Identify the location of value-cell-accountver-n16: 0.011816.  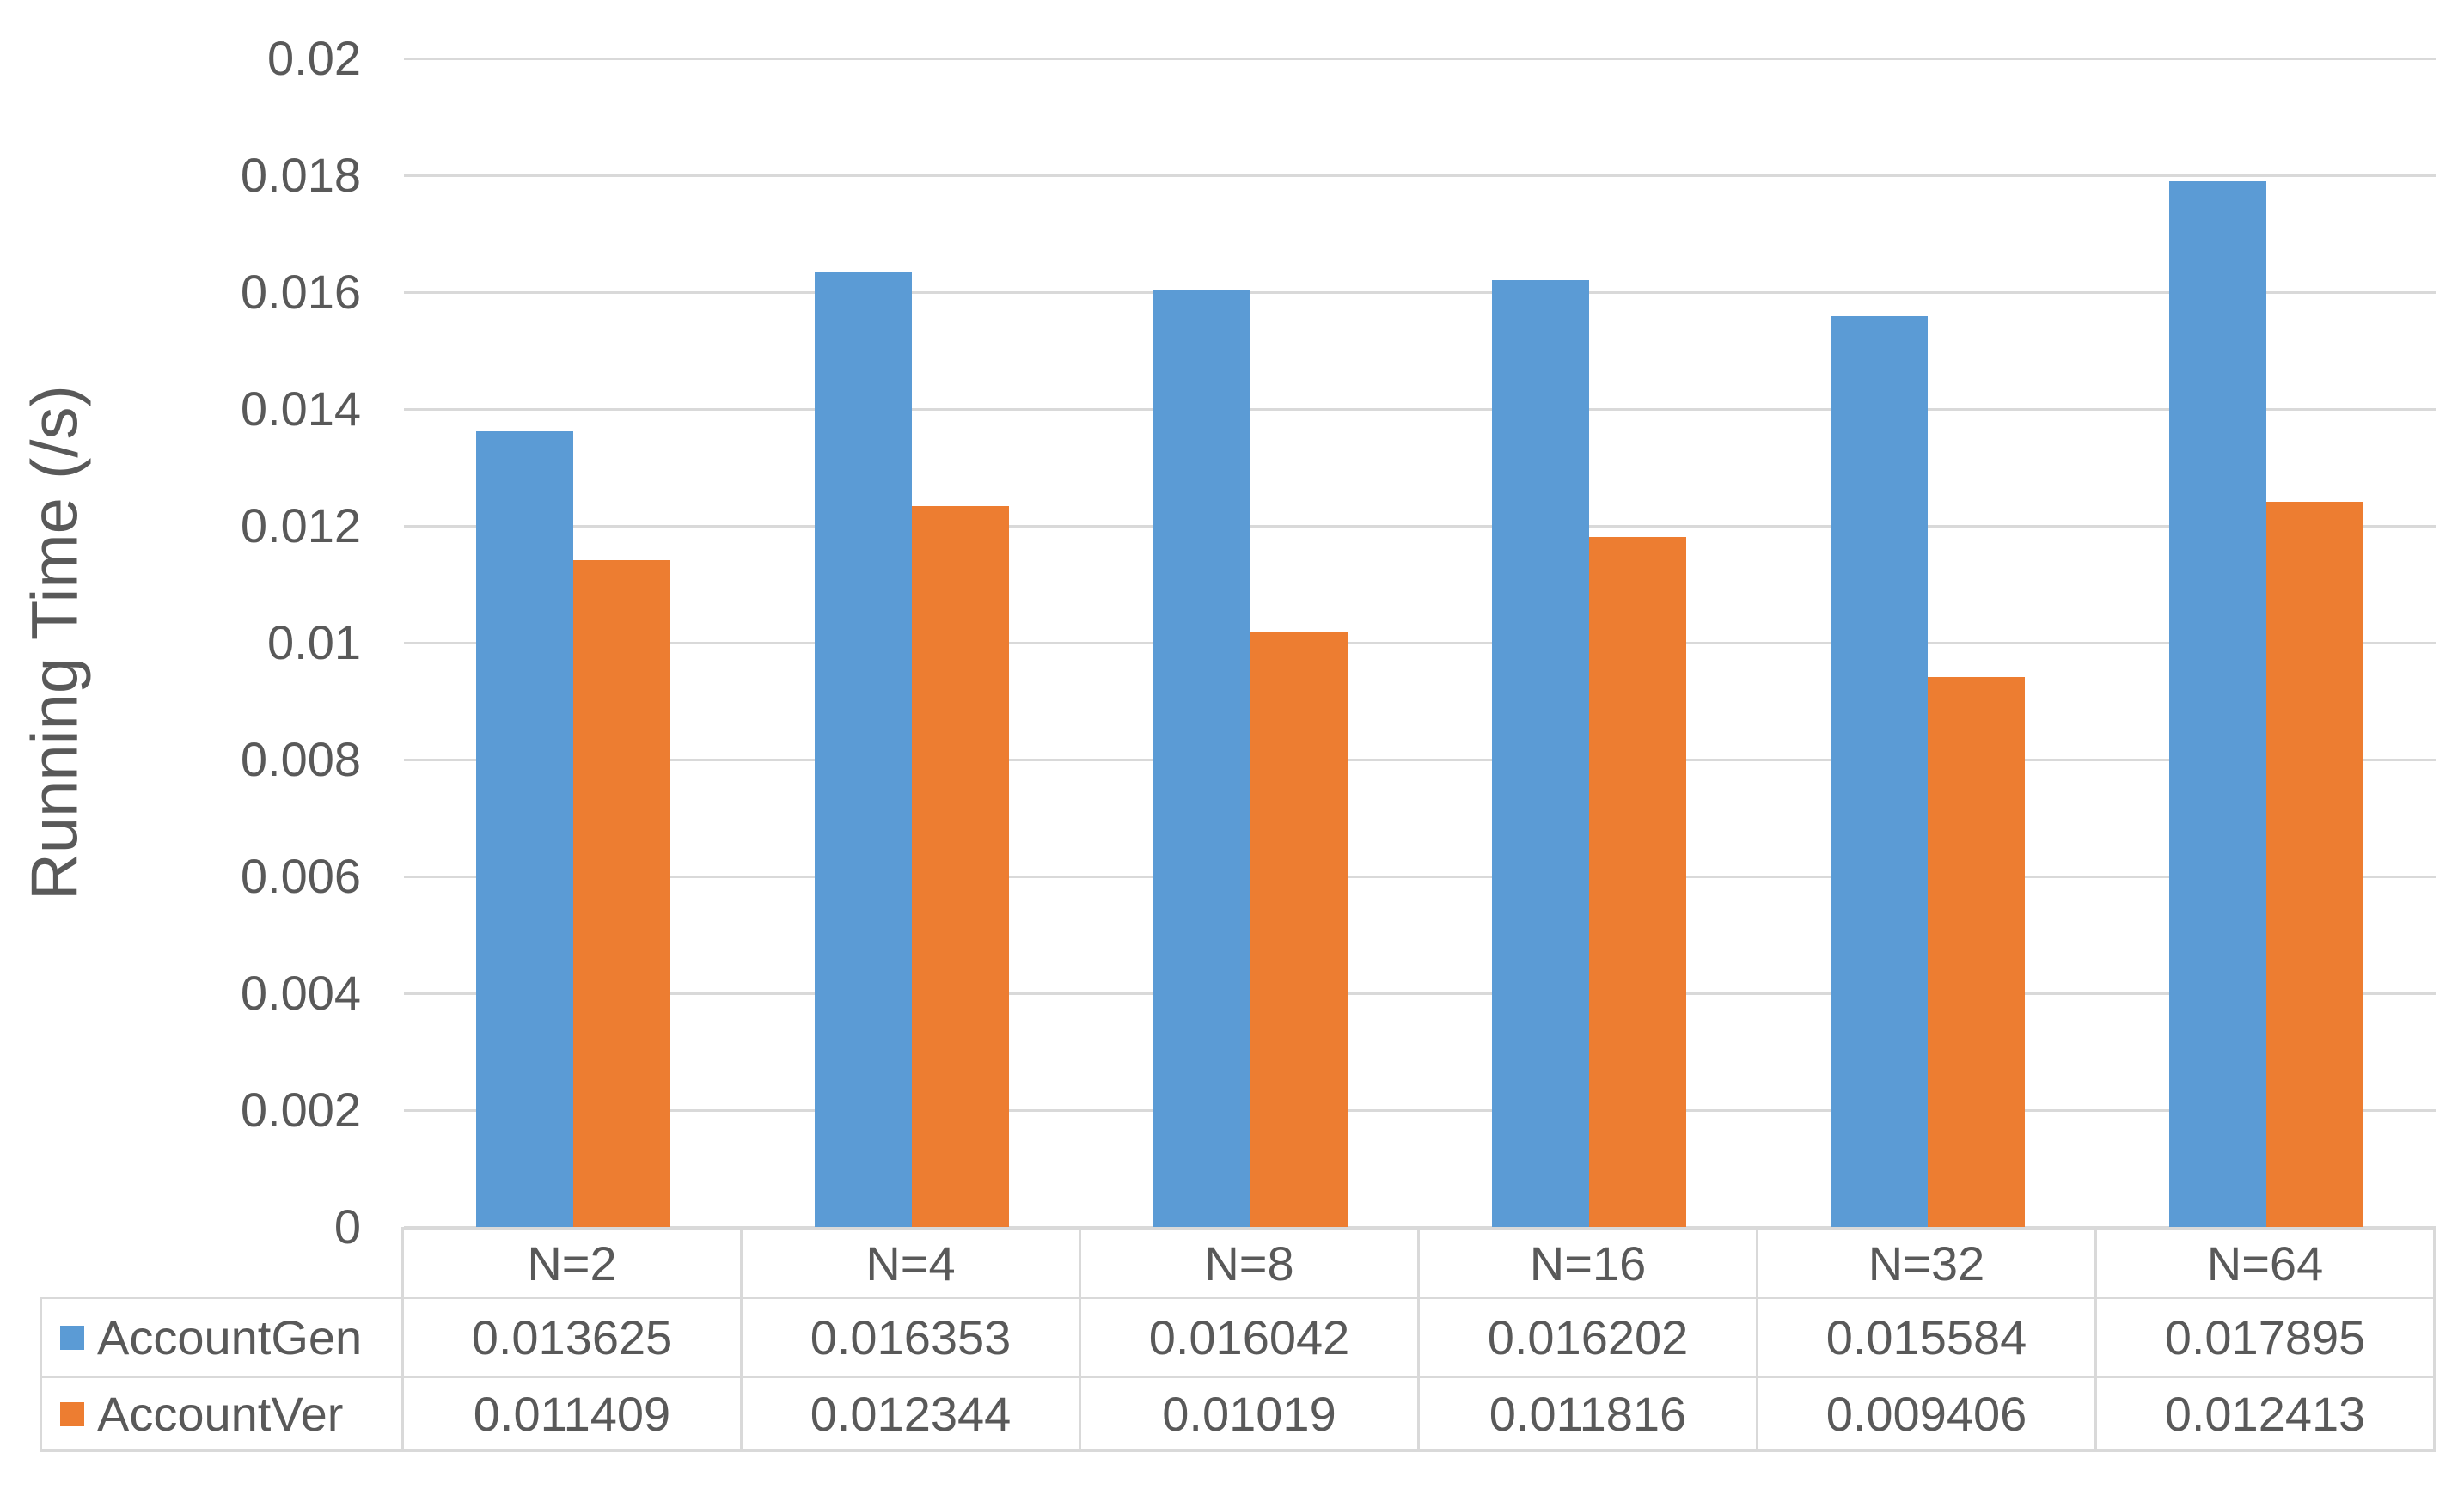
(1589, 1415).